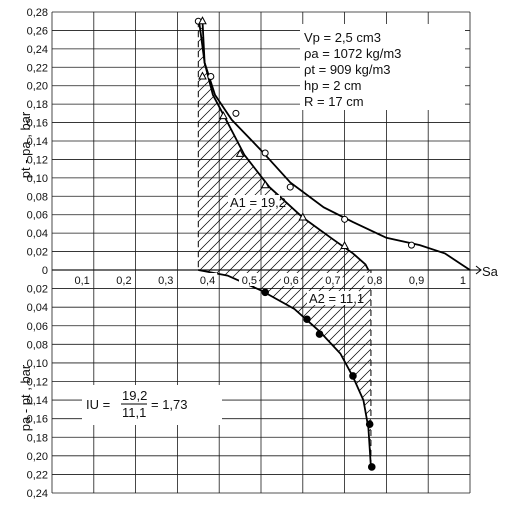  I want to click on svg-text: 11,1, so click(134, 412).